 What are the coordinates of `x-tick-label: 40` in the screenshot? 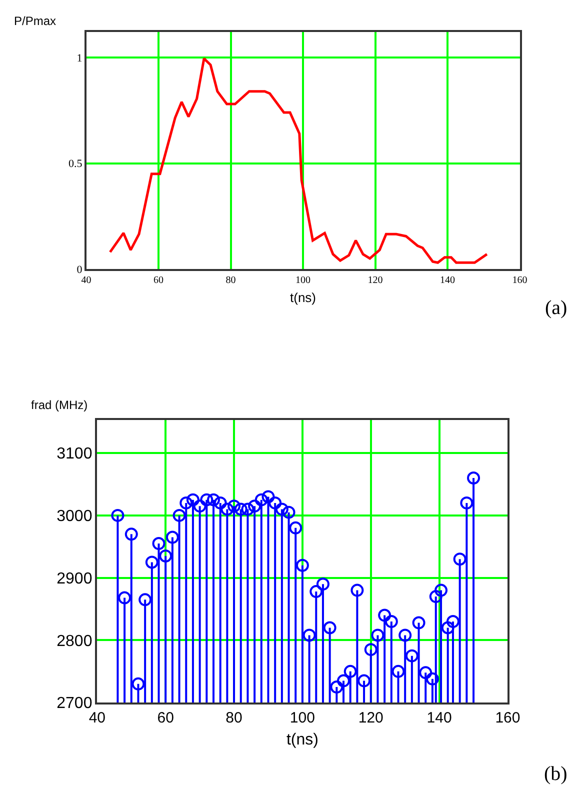 It's located at (86, 280).